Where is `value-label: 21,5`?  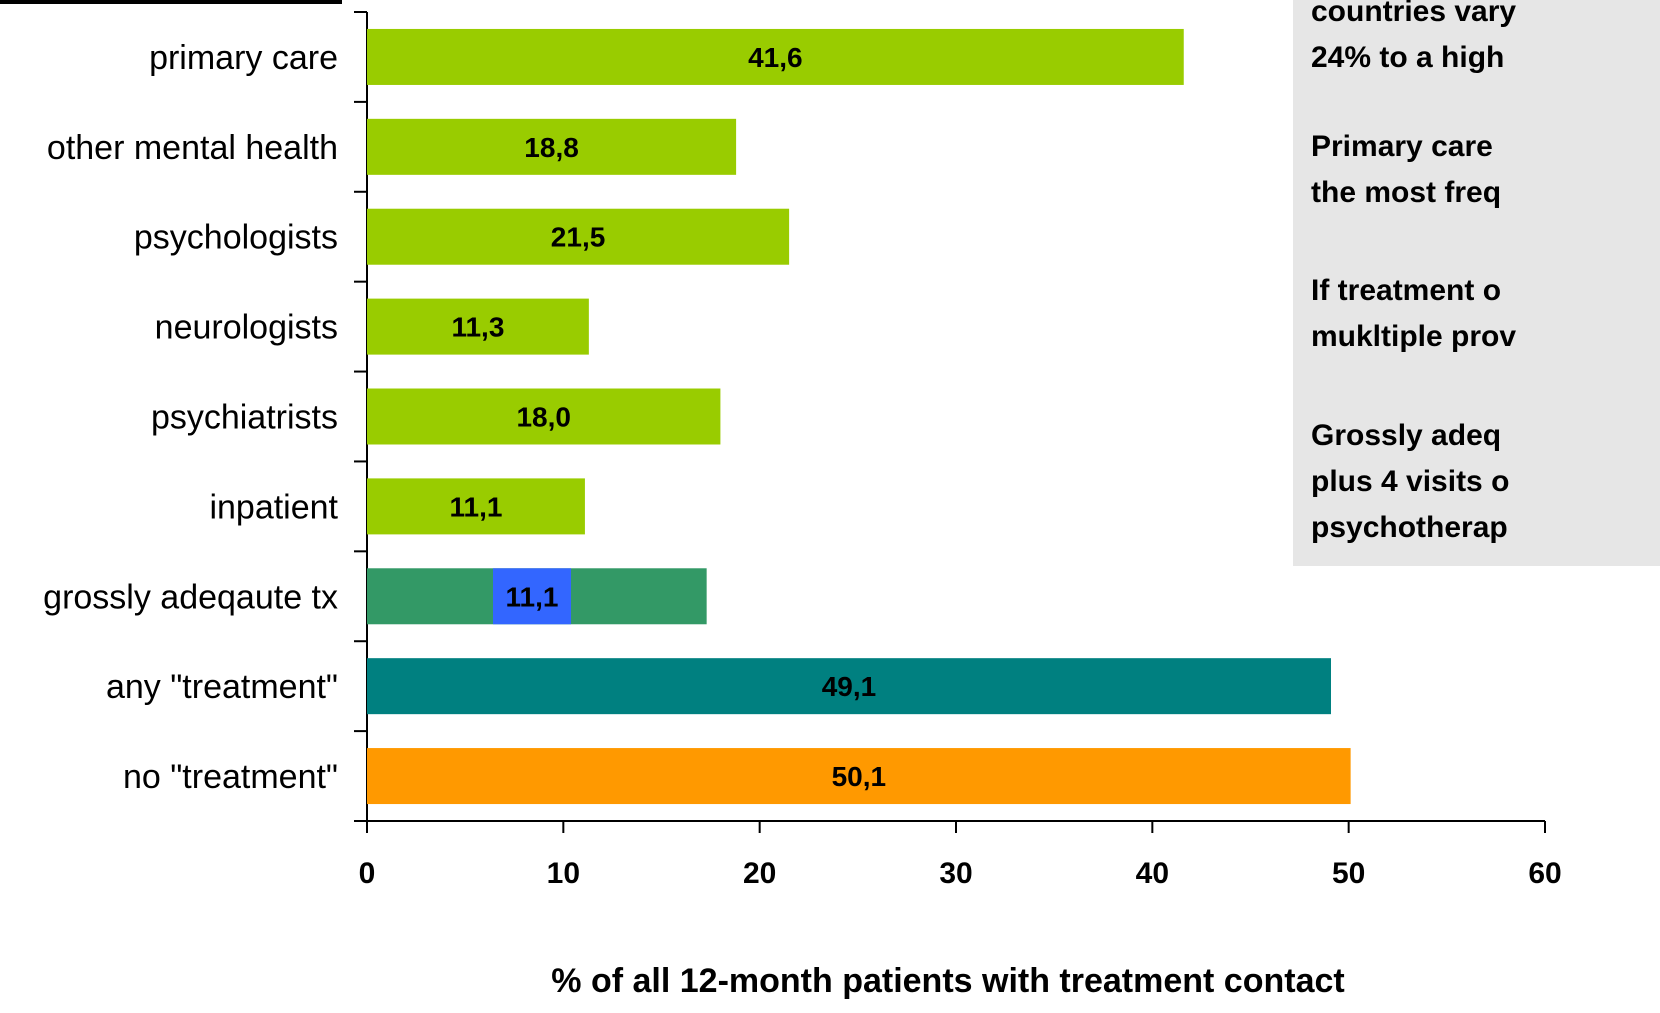 value-label: 21,5 is located at coordinates (578, 237).